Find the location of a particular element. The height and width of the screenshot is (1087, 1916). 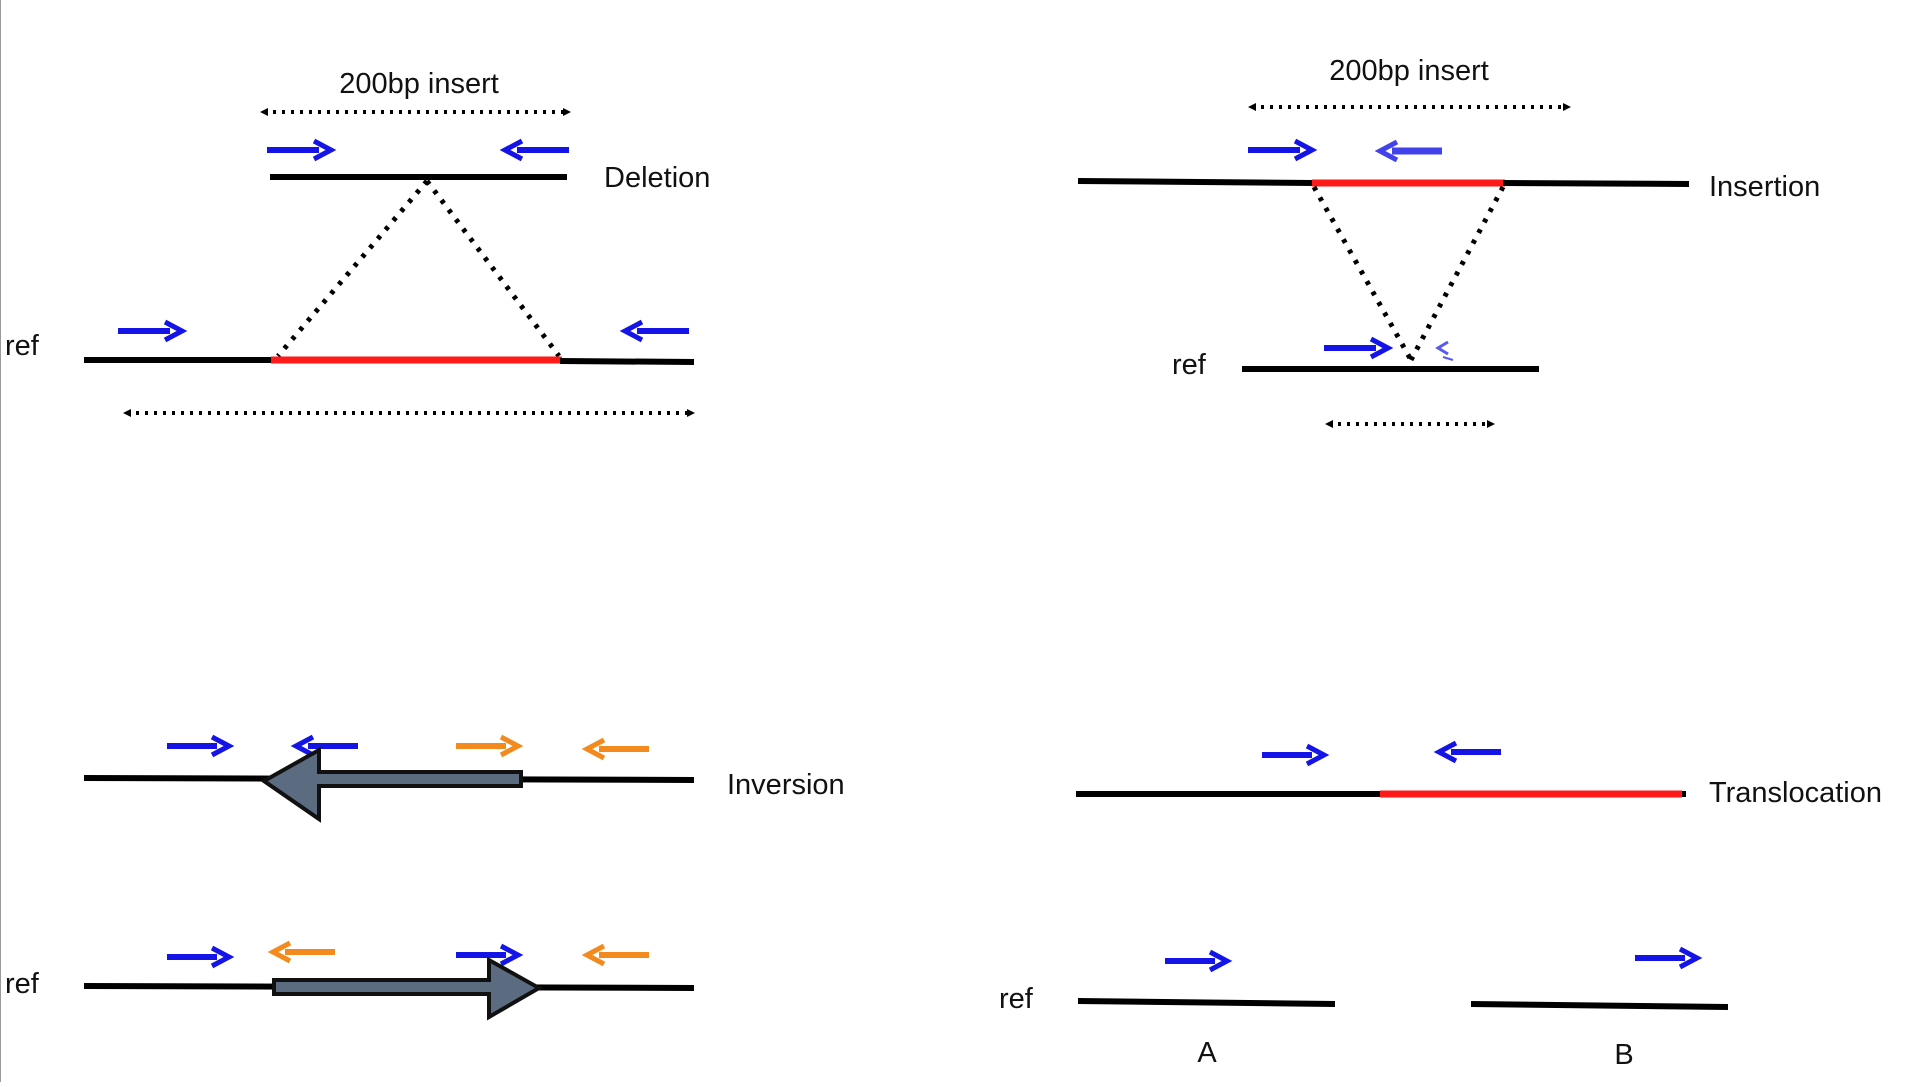

insertion-variant-line-left is located at coordinates (1196, 182).